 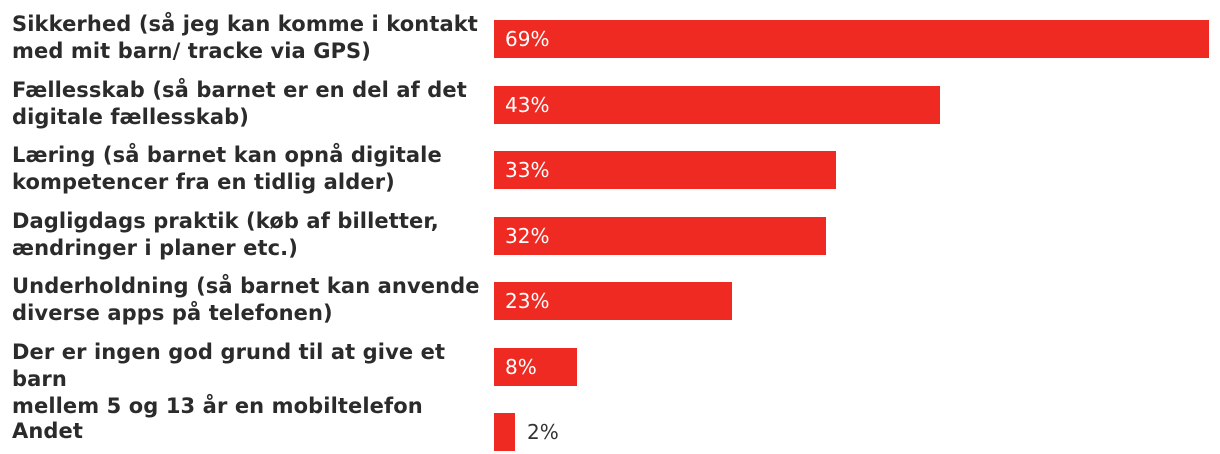 I want to click on value-label: 8%, so click(x=521, y=367).